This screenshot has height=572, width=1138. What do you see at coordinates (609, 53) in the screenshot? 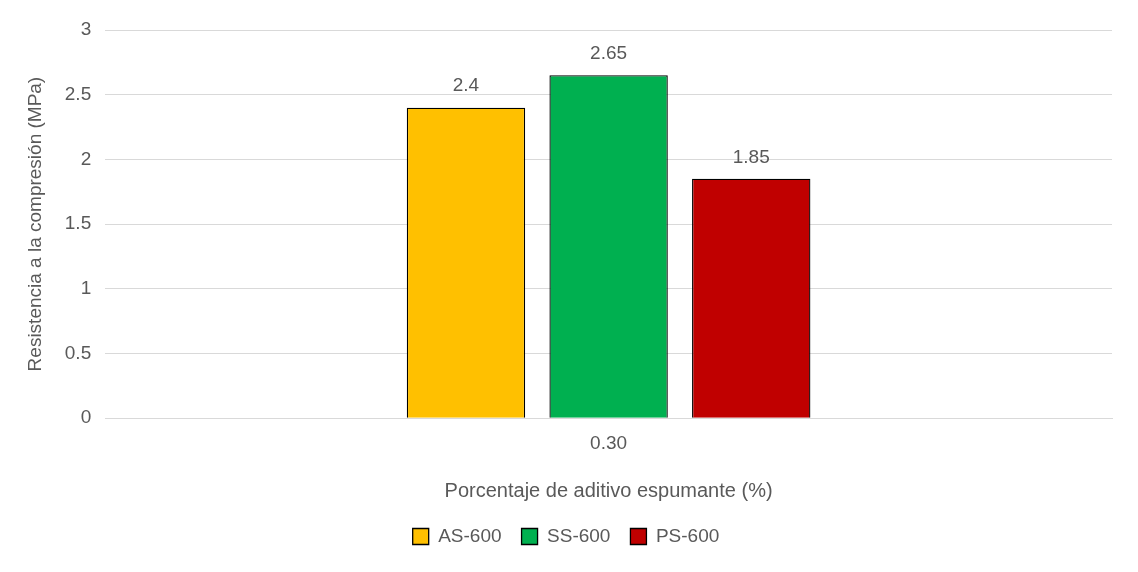
I see `data-label: 2.65` at bounding box center [609, 53].